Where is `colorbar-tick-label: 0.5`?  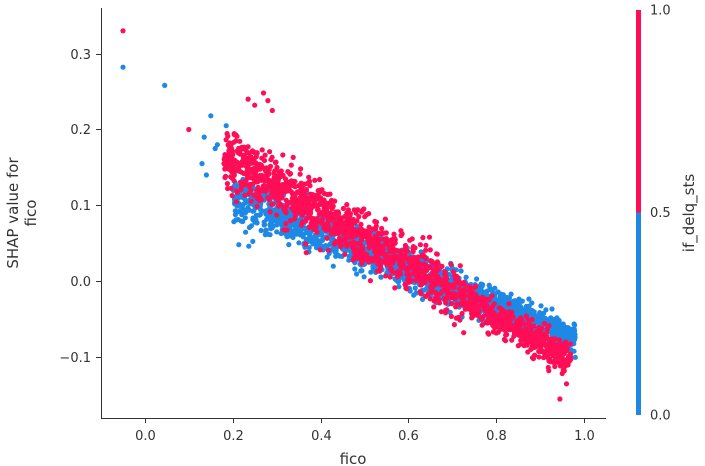
colorbar-tick-label: 0.5 is located at coordinates (660, 213).